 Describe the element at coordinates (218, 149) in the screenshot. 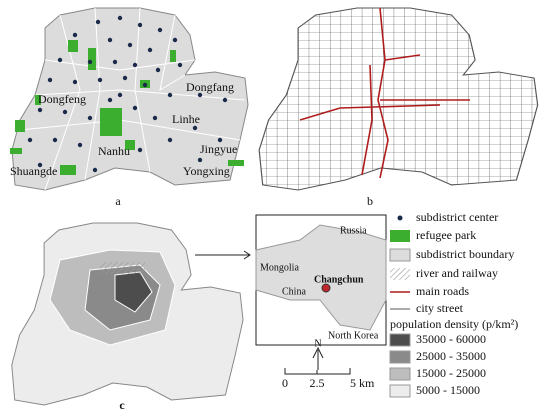

I see `district-label: Jingyue` at that location.